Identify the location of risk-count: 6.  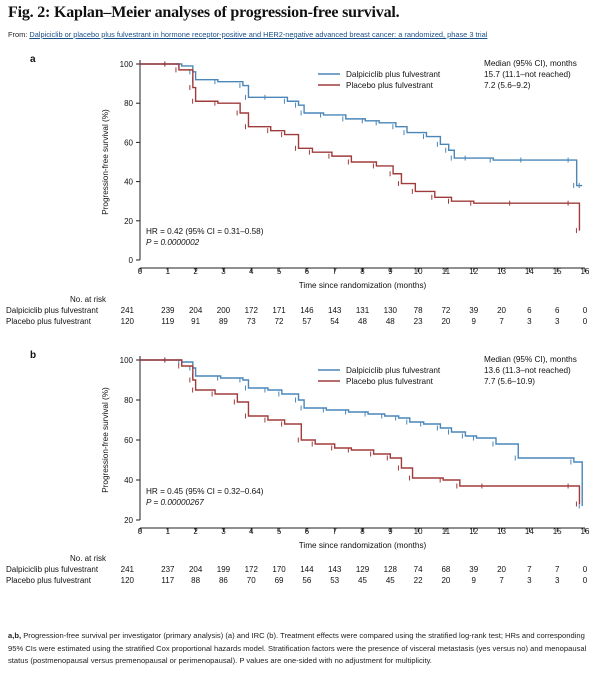
(557, 310).